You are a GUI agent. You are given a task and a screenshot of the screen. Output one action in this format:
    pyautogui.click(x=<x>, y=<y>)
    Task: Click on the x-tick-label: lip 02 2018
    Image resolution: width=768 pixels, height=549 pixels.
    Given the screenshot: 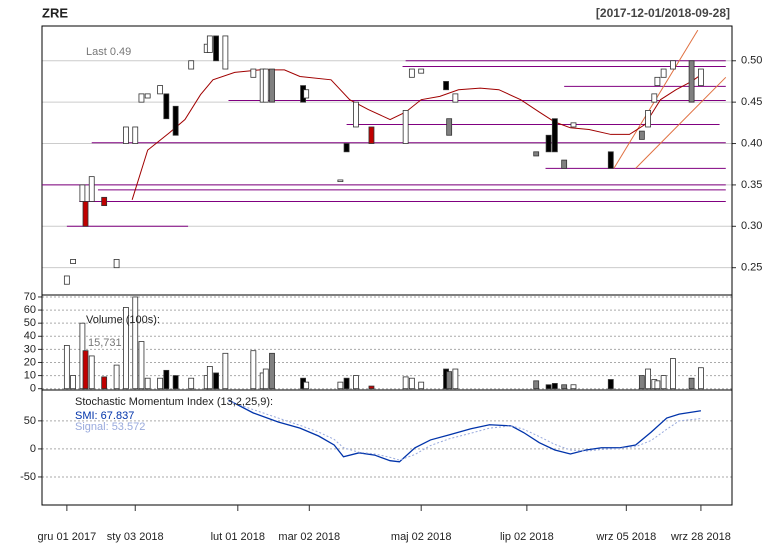 What is the action you would take?
    pyautogui.click(x=527, y=537)
    